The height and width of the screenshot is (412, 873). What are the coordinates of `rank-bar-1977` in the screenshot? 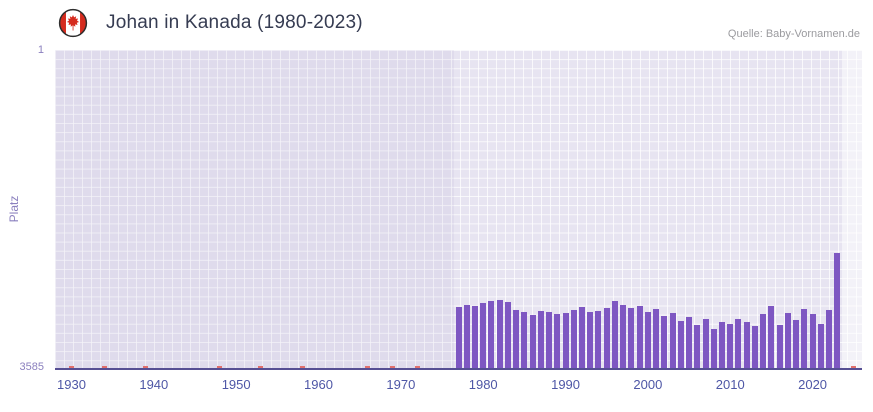 It's located at (458, 337).